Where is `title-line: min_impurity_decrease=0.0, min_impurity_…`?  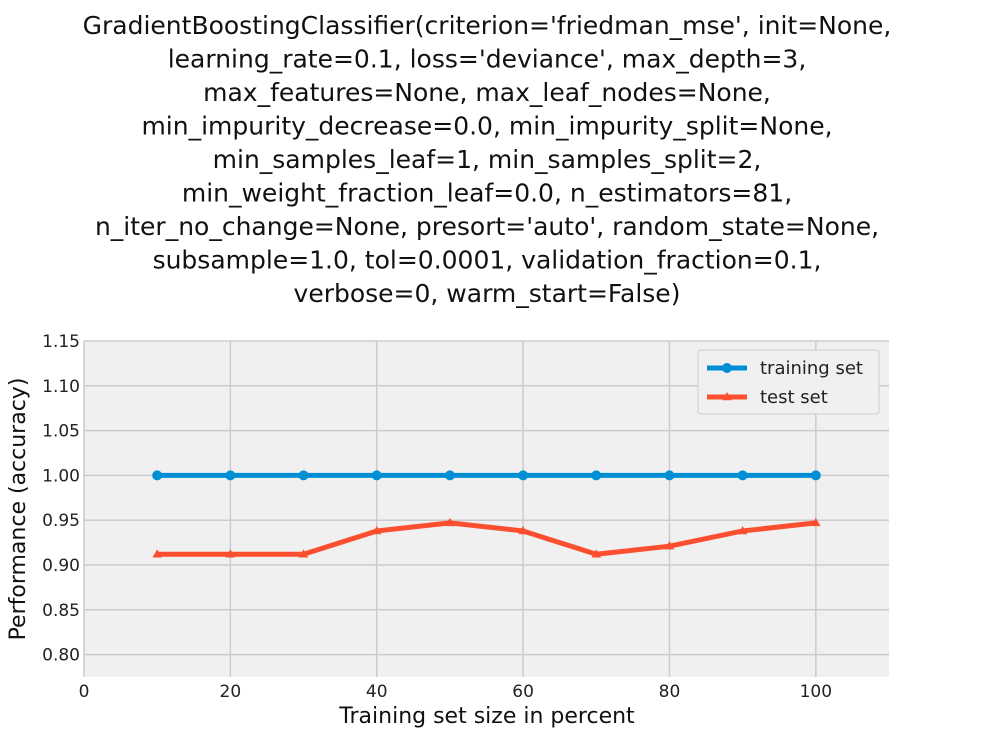 title-line: min_impurity_decrease=0.0, min_impurity_… is located at coordinates (486, 126).